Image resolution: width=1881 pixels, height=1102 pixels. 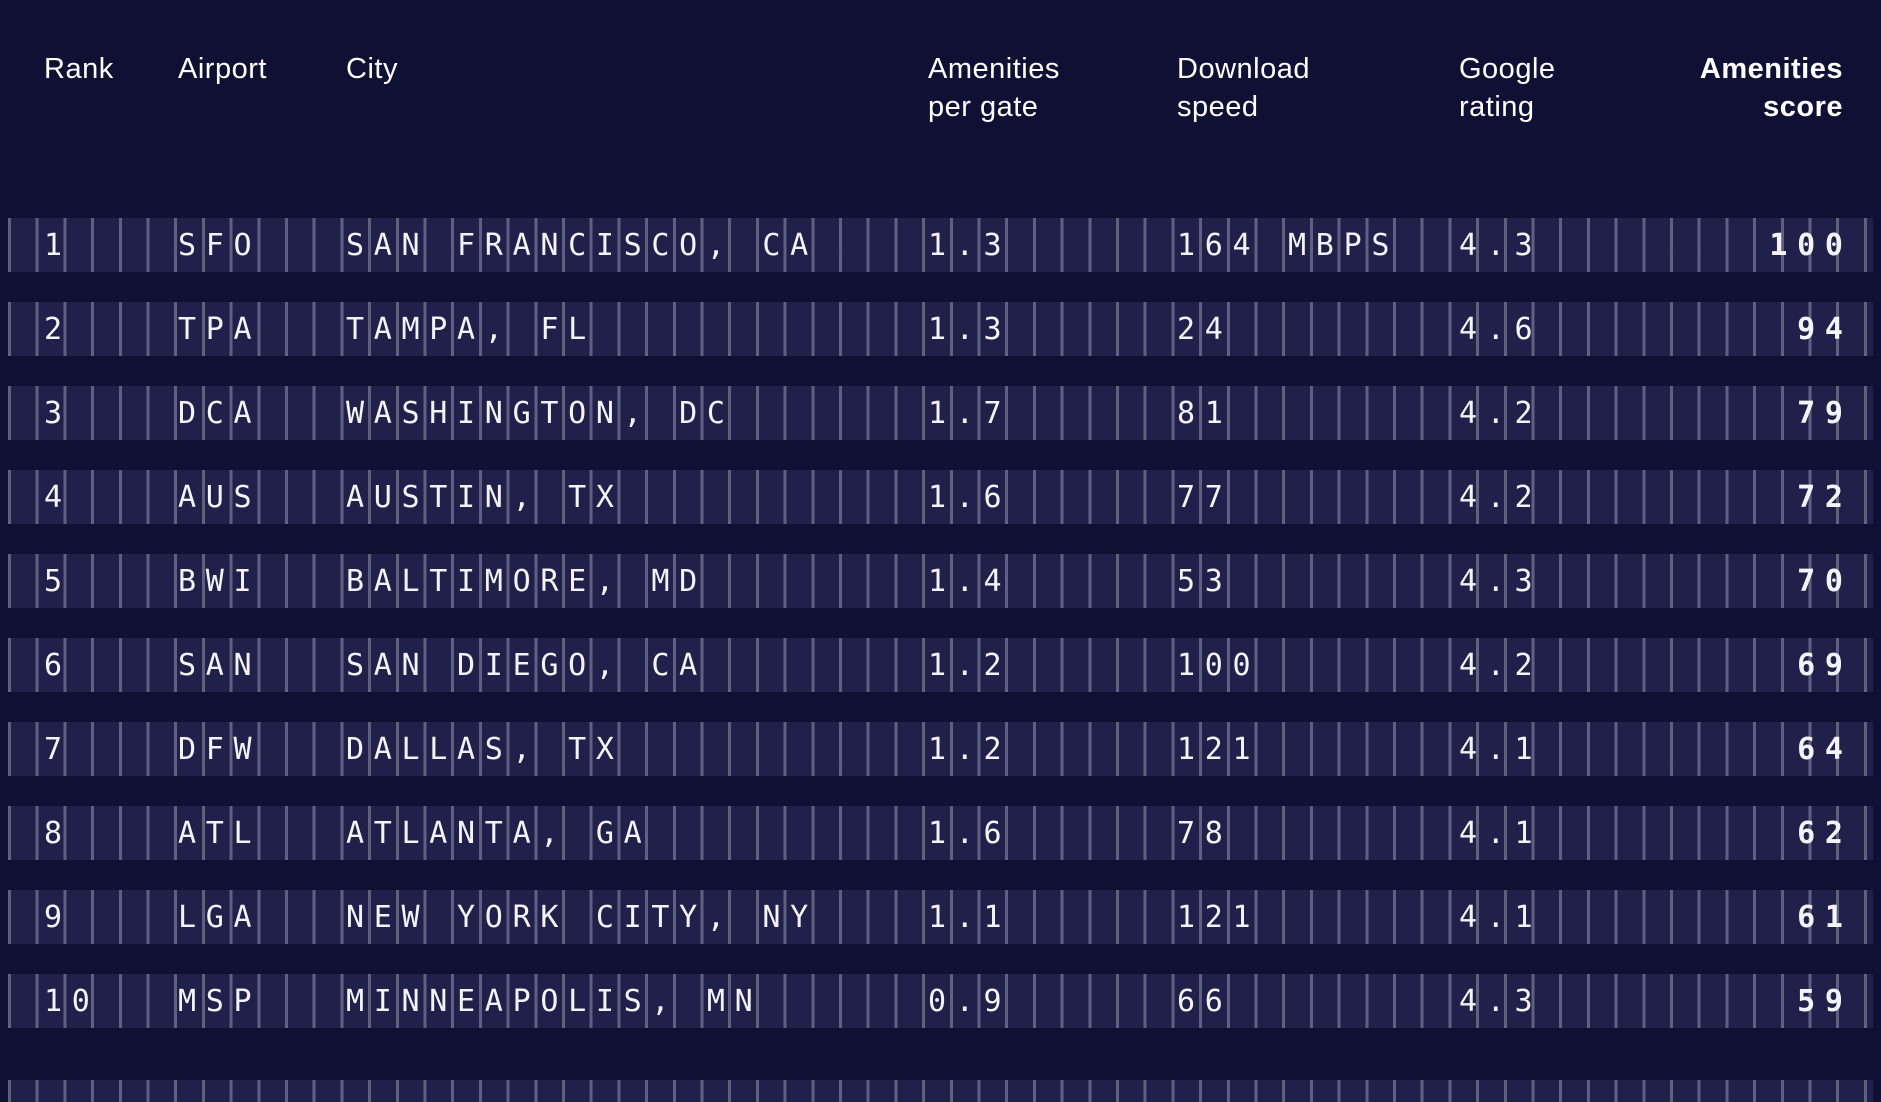 What do you see at coordinates (220, 917) in the screenshot?
I see `cell-airport: LGA` at bounding box center [220, 917].